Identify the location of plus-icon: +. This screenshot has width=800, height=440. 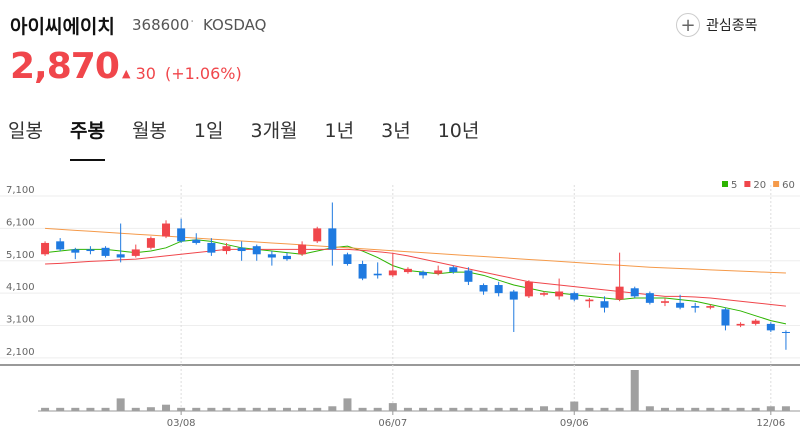
(688, 25).